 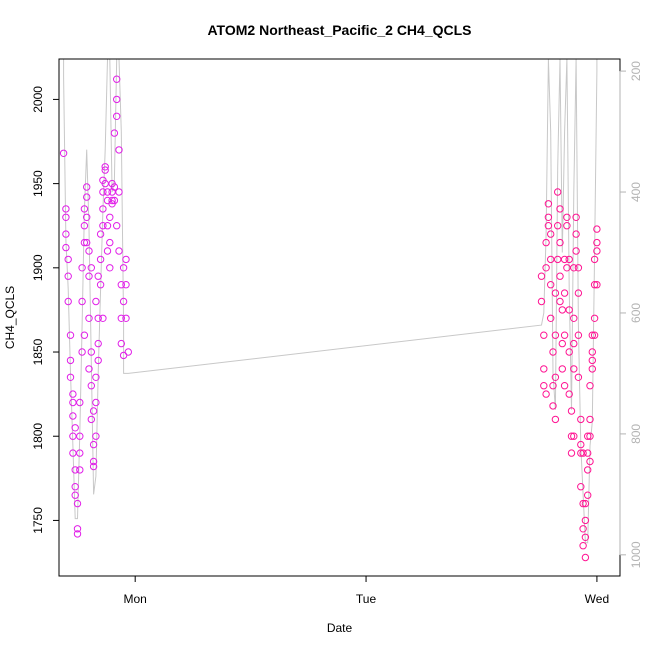 What do you see at coordinates (38, 99) in the screenshot?
I see `y-tick-label: 2000` at bounding box center [38, 99].